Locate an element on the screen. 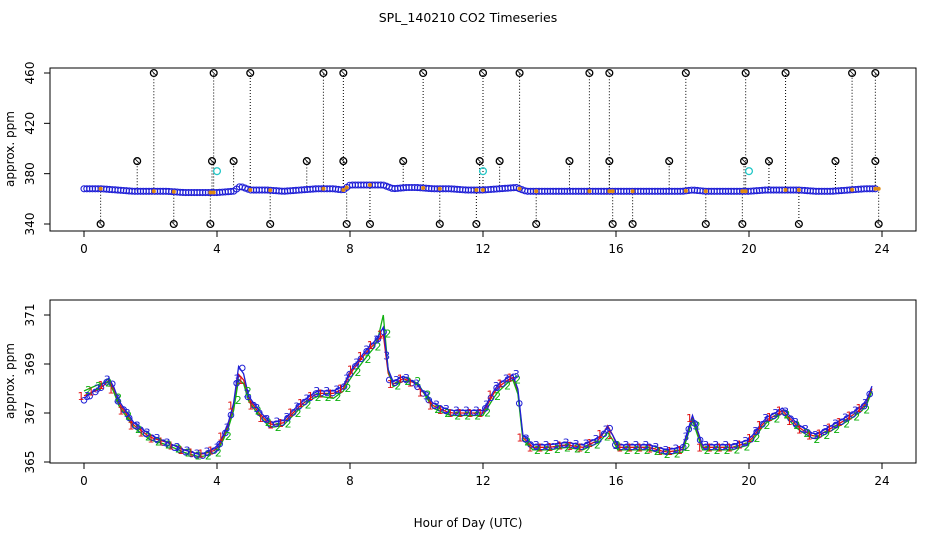  bottom-y-axis-label: approx. ppm is located at coordinates (10, 381).